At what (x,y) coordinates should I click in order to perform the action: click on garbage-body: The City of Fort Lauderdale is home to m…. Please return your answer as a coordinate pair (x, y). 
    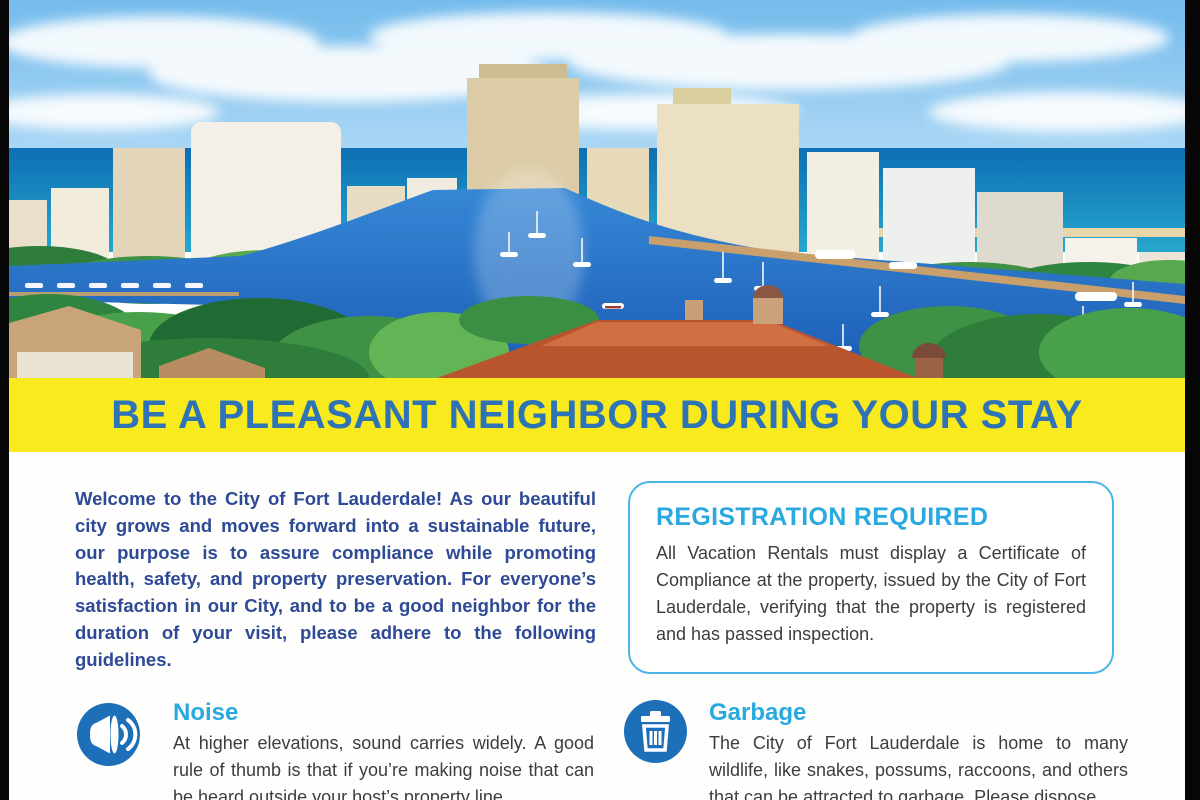
    Looking at the image, I should click on (918, 766).